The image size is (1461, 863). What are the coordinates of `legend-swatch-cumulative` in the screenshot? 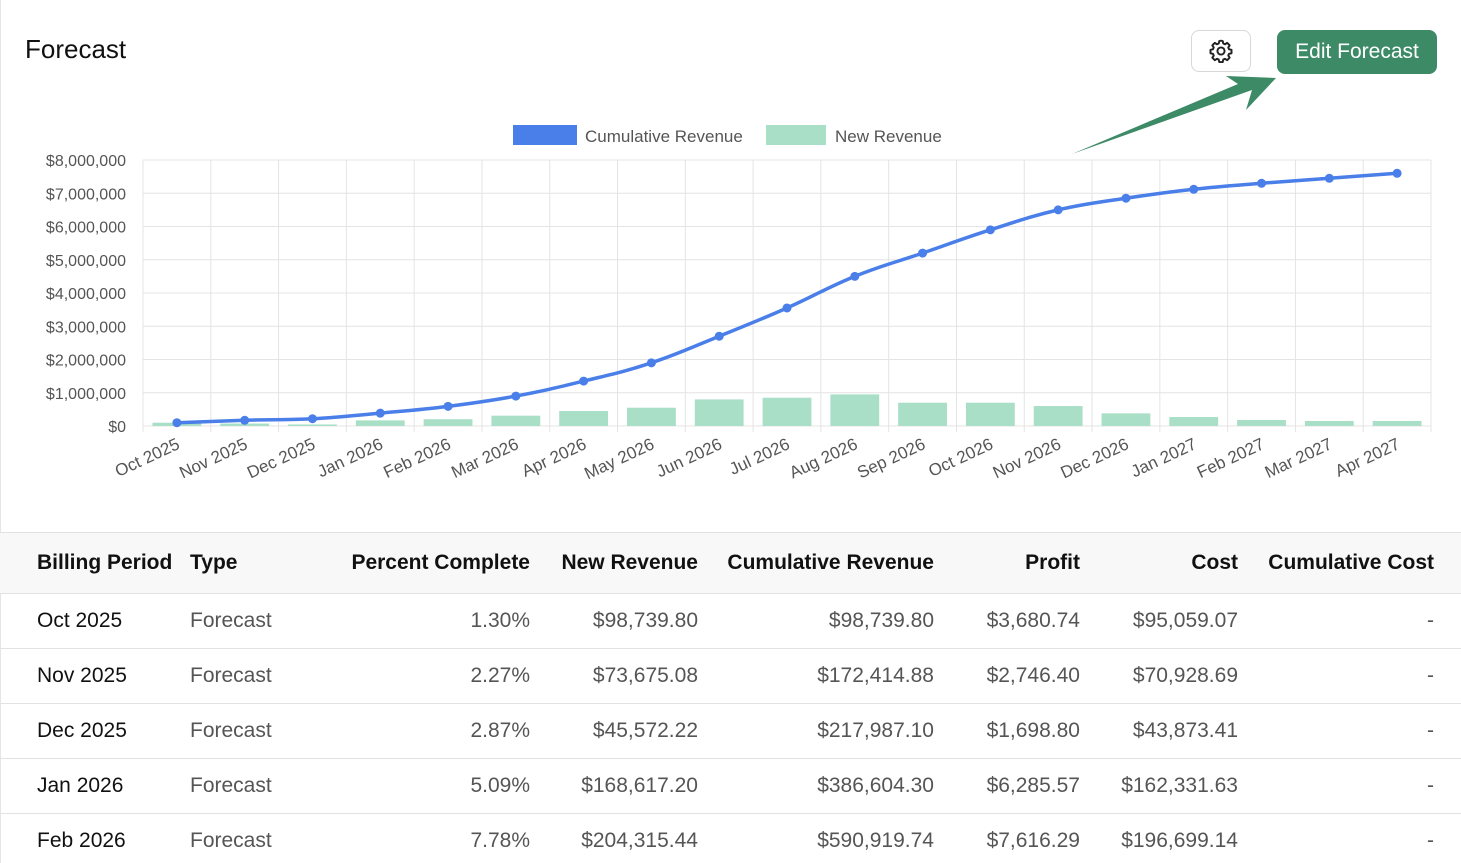 It's located at (545, 135).